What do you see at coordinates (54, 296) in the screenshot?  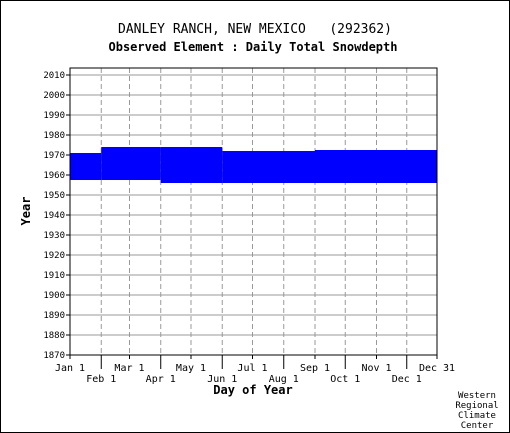 I see `y-tick-label: 1900` at bounding box center [54, 296].